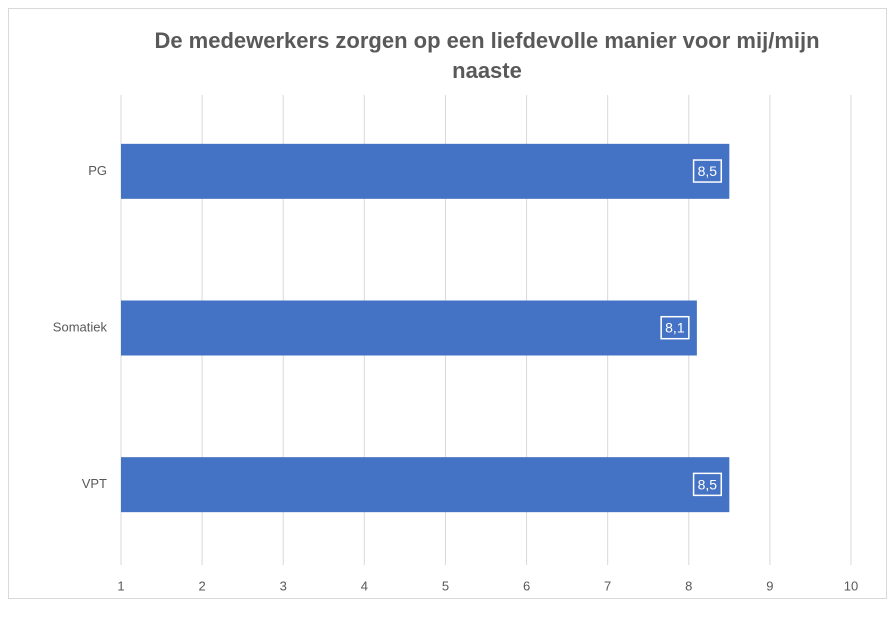  Describe the element at coordinates (607, 585) in the screenshot. I see `x-tick-label: 7` at that location.